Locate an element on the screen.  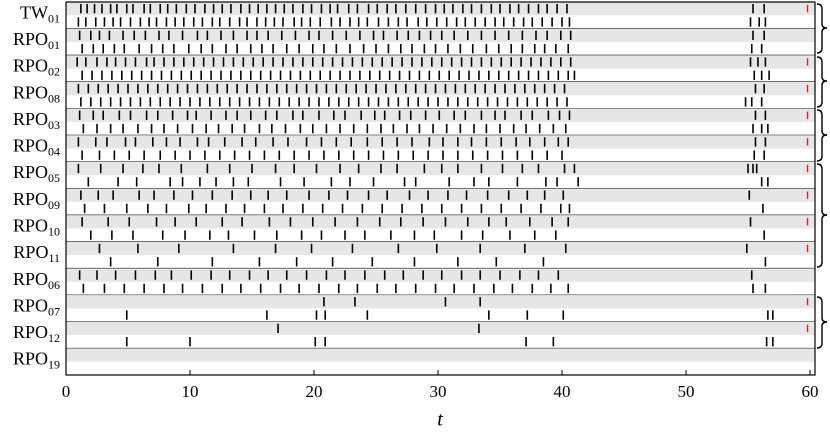
row-label: RPO09 is located at coordinates (36, 200).